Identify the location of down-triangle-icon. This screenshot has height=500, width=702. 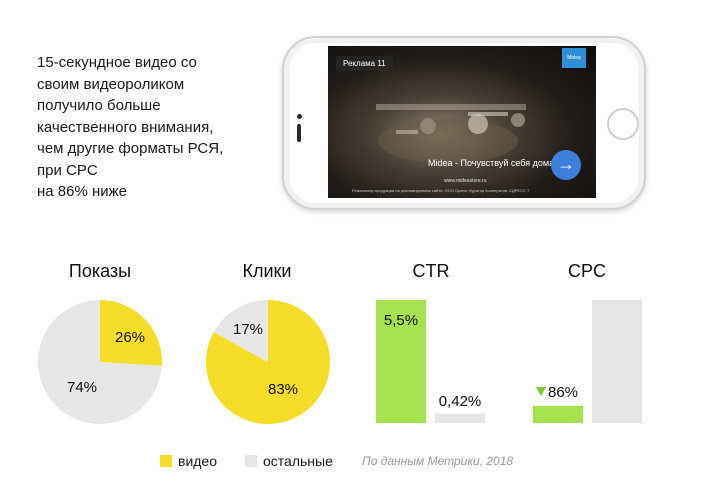
(541, 391).